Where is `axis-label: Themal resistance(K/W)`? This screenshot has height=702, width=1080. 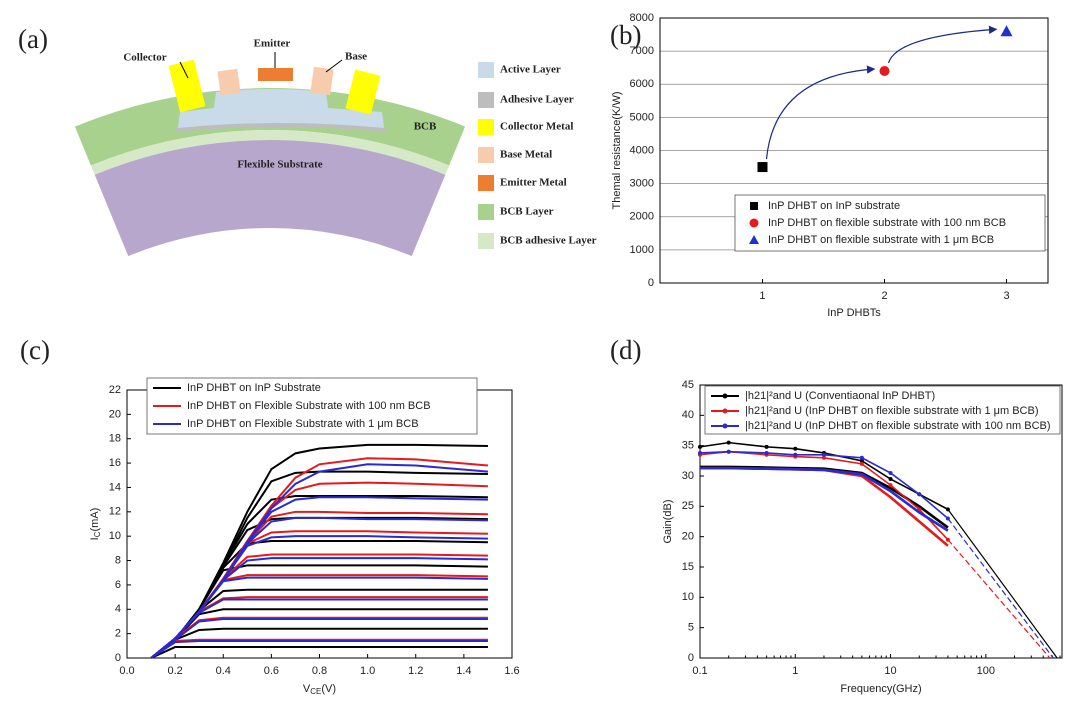 axis-label: Themal resistance(K/W) is located at coordinates (617, 151).